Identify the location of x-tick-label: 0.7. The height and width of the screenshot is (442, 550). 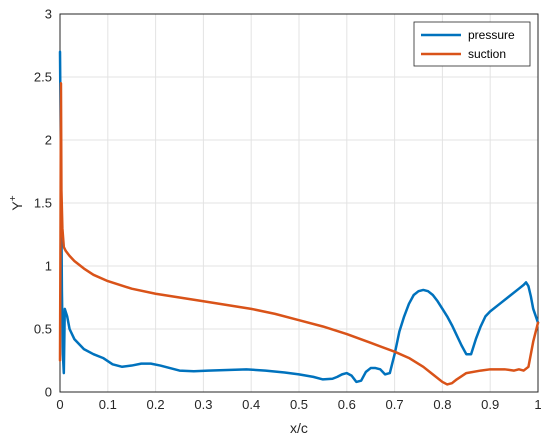
(395, 404).